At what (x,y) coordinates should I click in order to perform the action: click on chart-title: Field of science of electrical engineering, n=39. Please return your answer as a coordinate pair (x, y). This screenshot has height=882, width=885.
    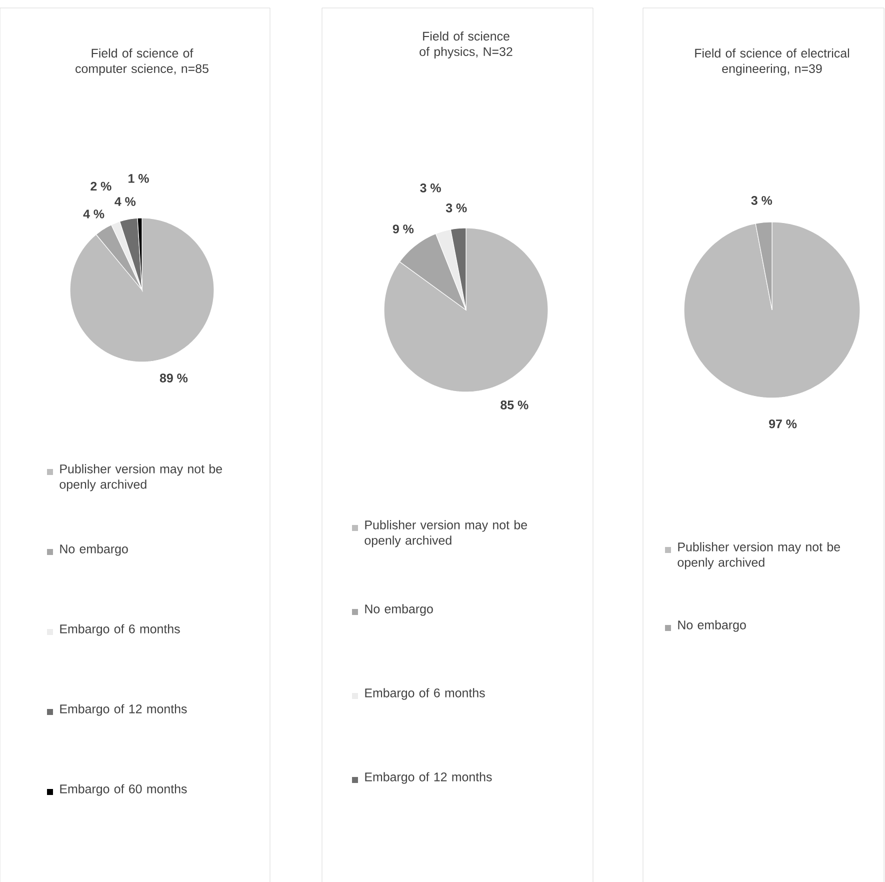
    Looking at the image, I should click on (772, 62).